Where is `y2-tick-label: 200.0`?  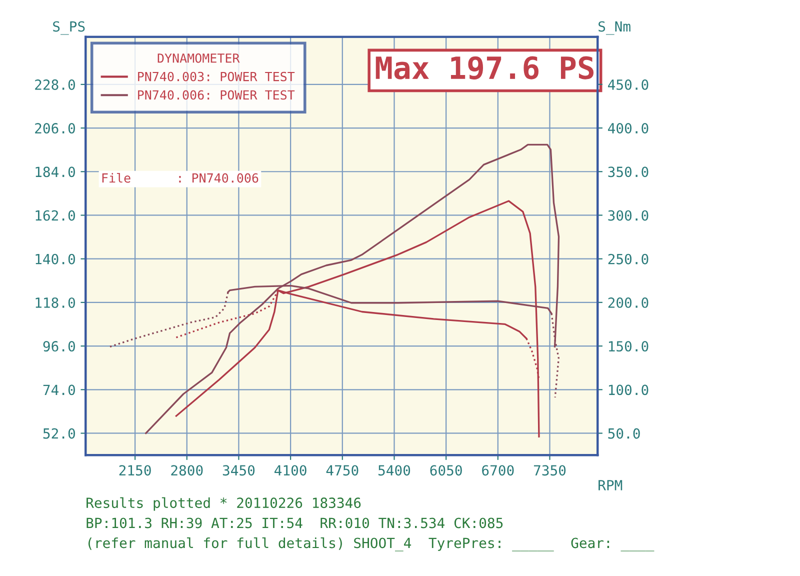
y2-tick-label: 200.0 is located at coordinates (628, 302).